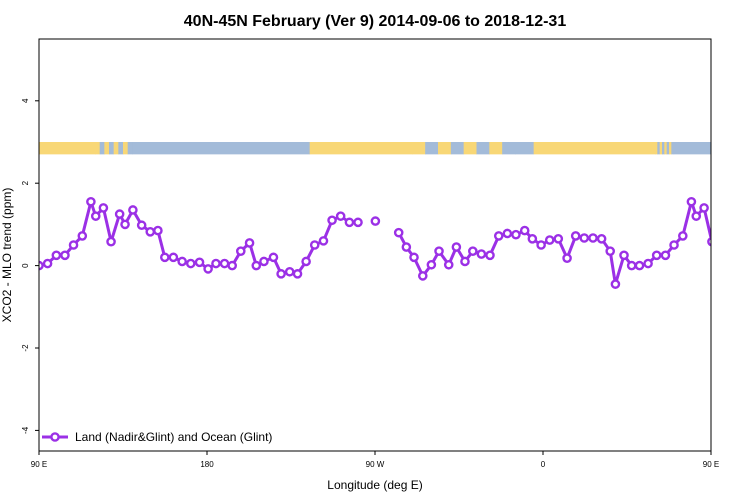  Describe the element at coordinates (374, 485) in the screenshot. I see `x-axis-label: Longitude (deg E)` at that location.